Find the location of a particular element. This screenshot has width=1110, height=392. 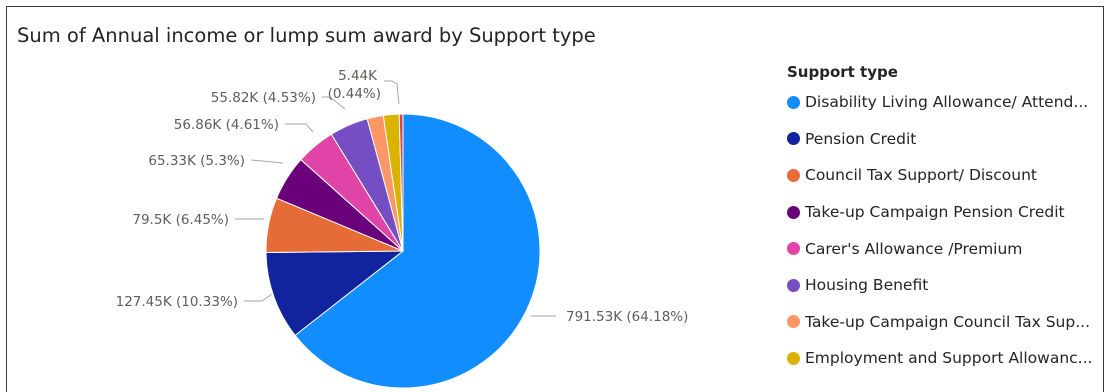

legend-label: Pension Credit is located at coordinates (860, 139).